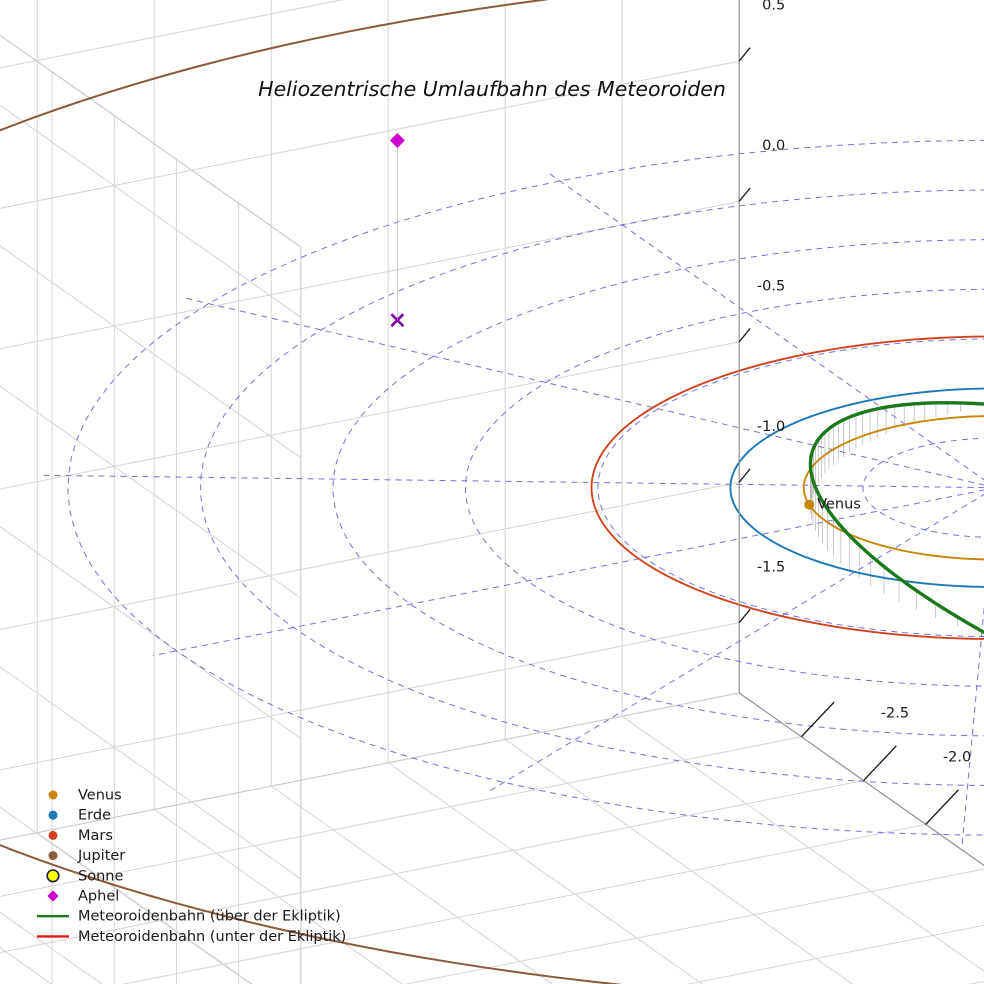 This screenshot has height=984, width=984. Describe the element at coordinates (895, 714) in the screenshot. I see `axis-tick-label: -2.5` at that location.